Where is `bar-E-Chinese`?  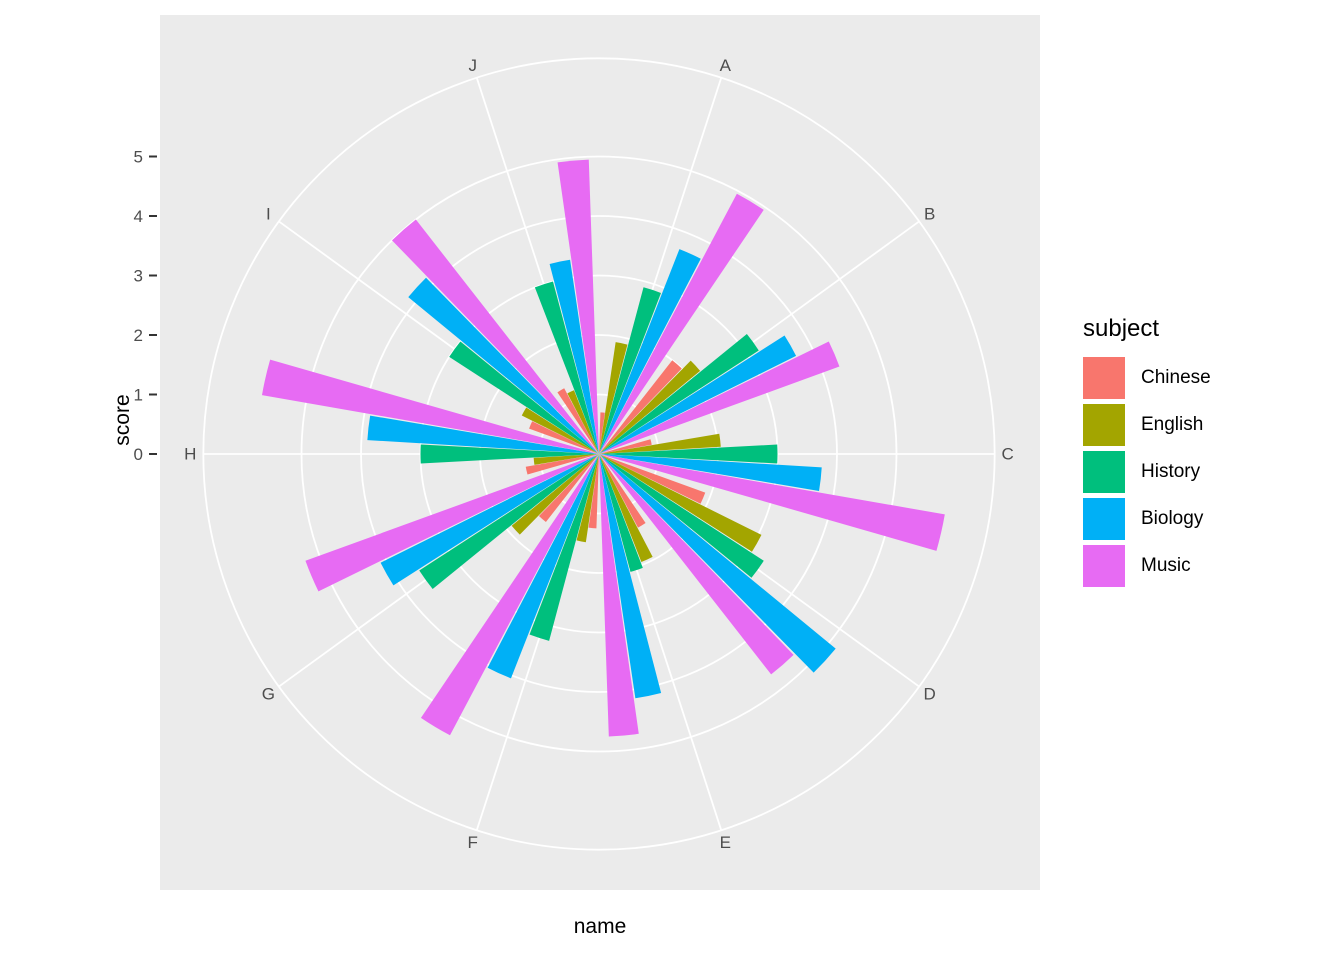
bar-E-Chinese is located at coordinates (622, 491).